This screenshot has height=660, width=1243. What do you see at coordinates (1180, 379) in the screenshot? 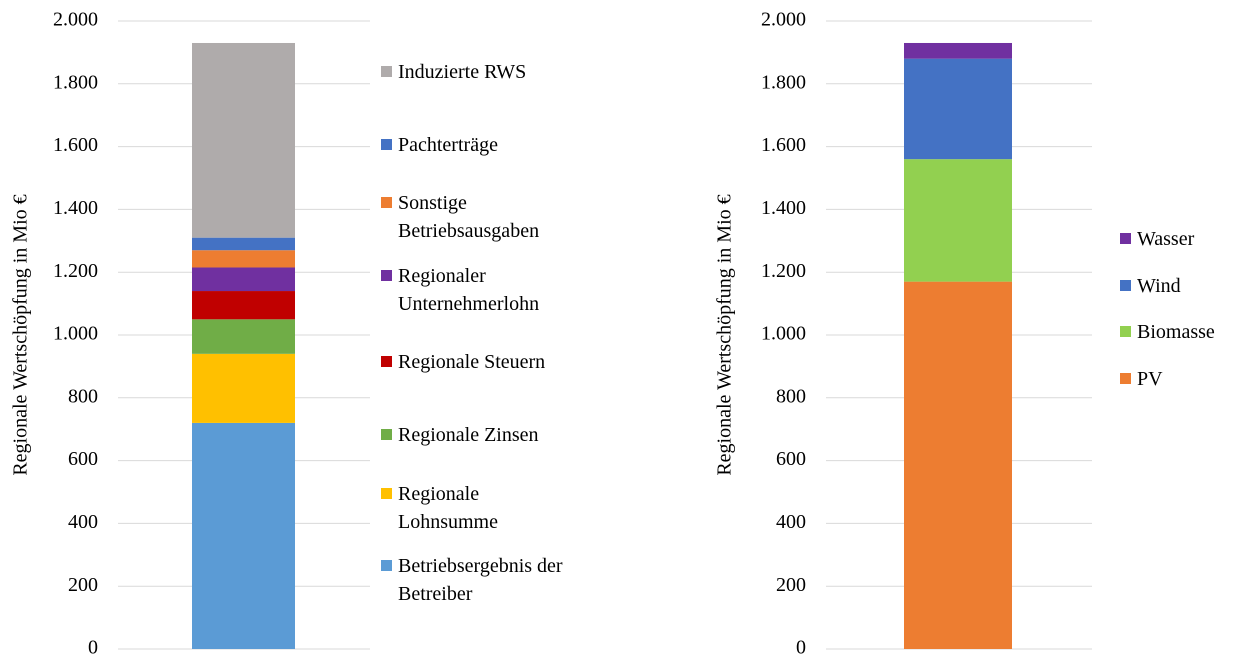
I see `legend-entry: PV` at bounding box center [1180, 379].